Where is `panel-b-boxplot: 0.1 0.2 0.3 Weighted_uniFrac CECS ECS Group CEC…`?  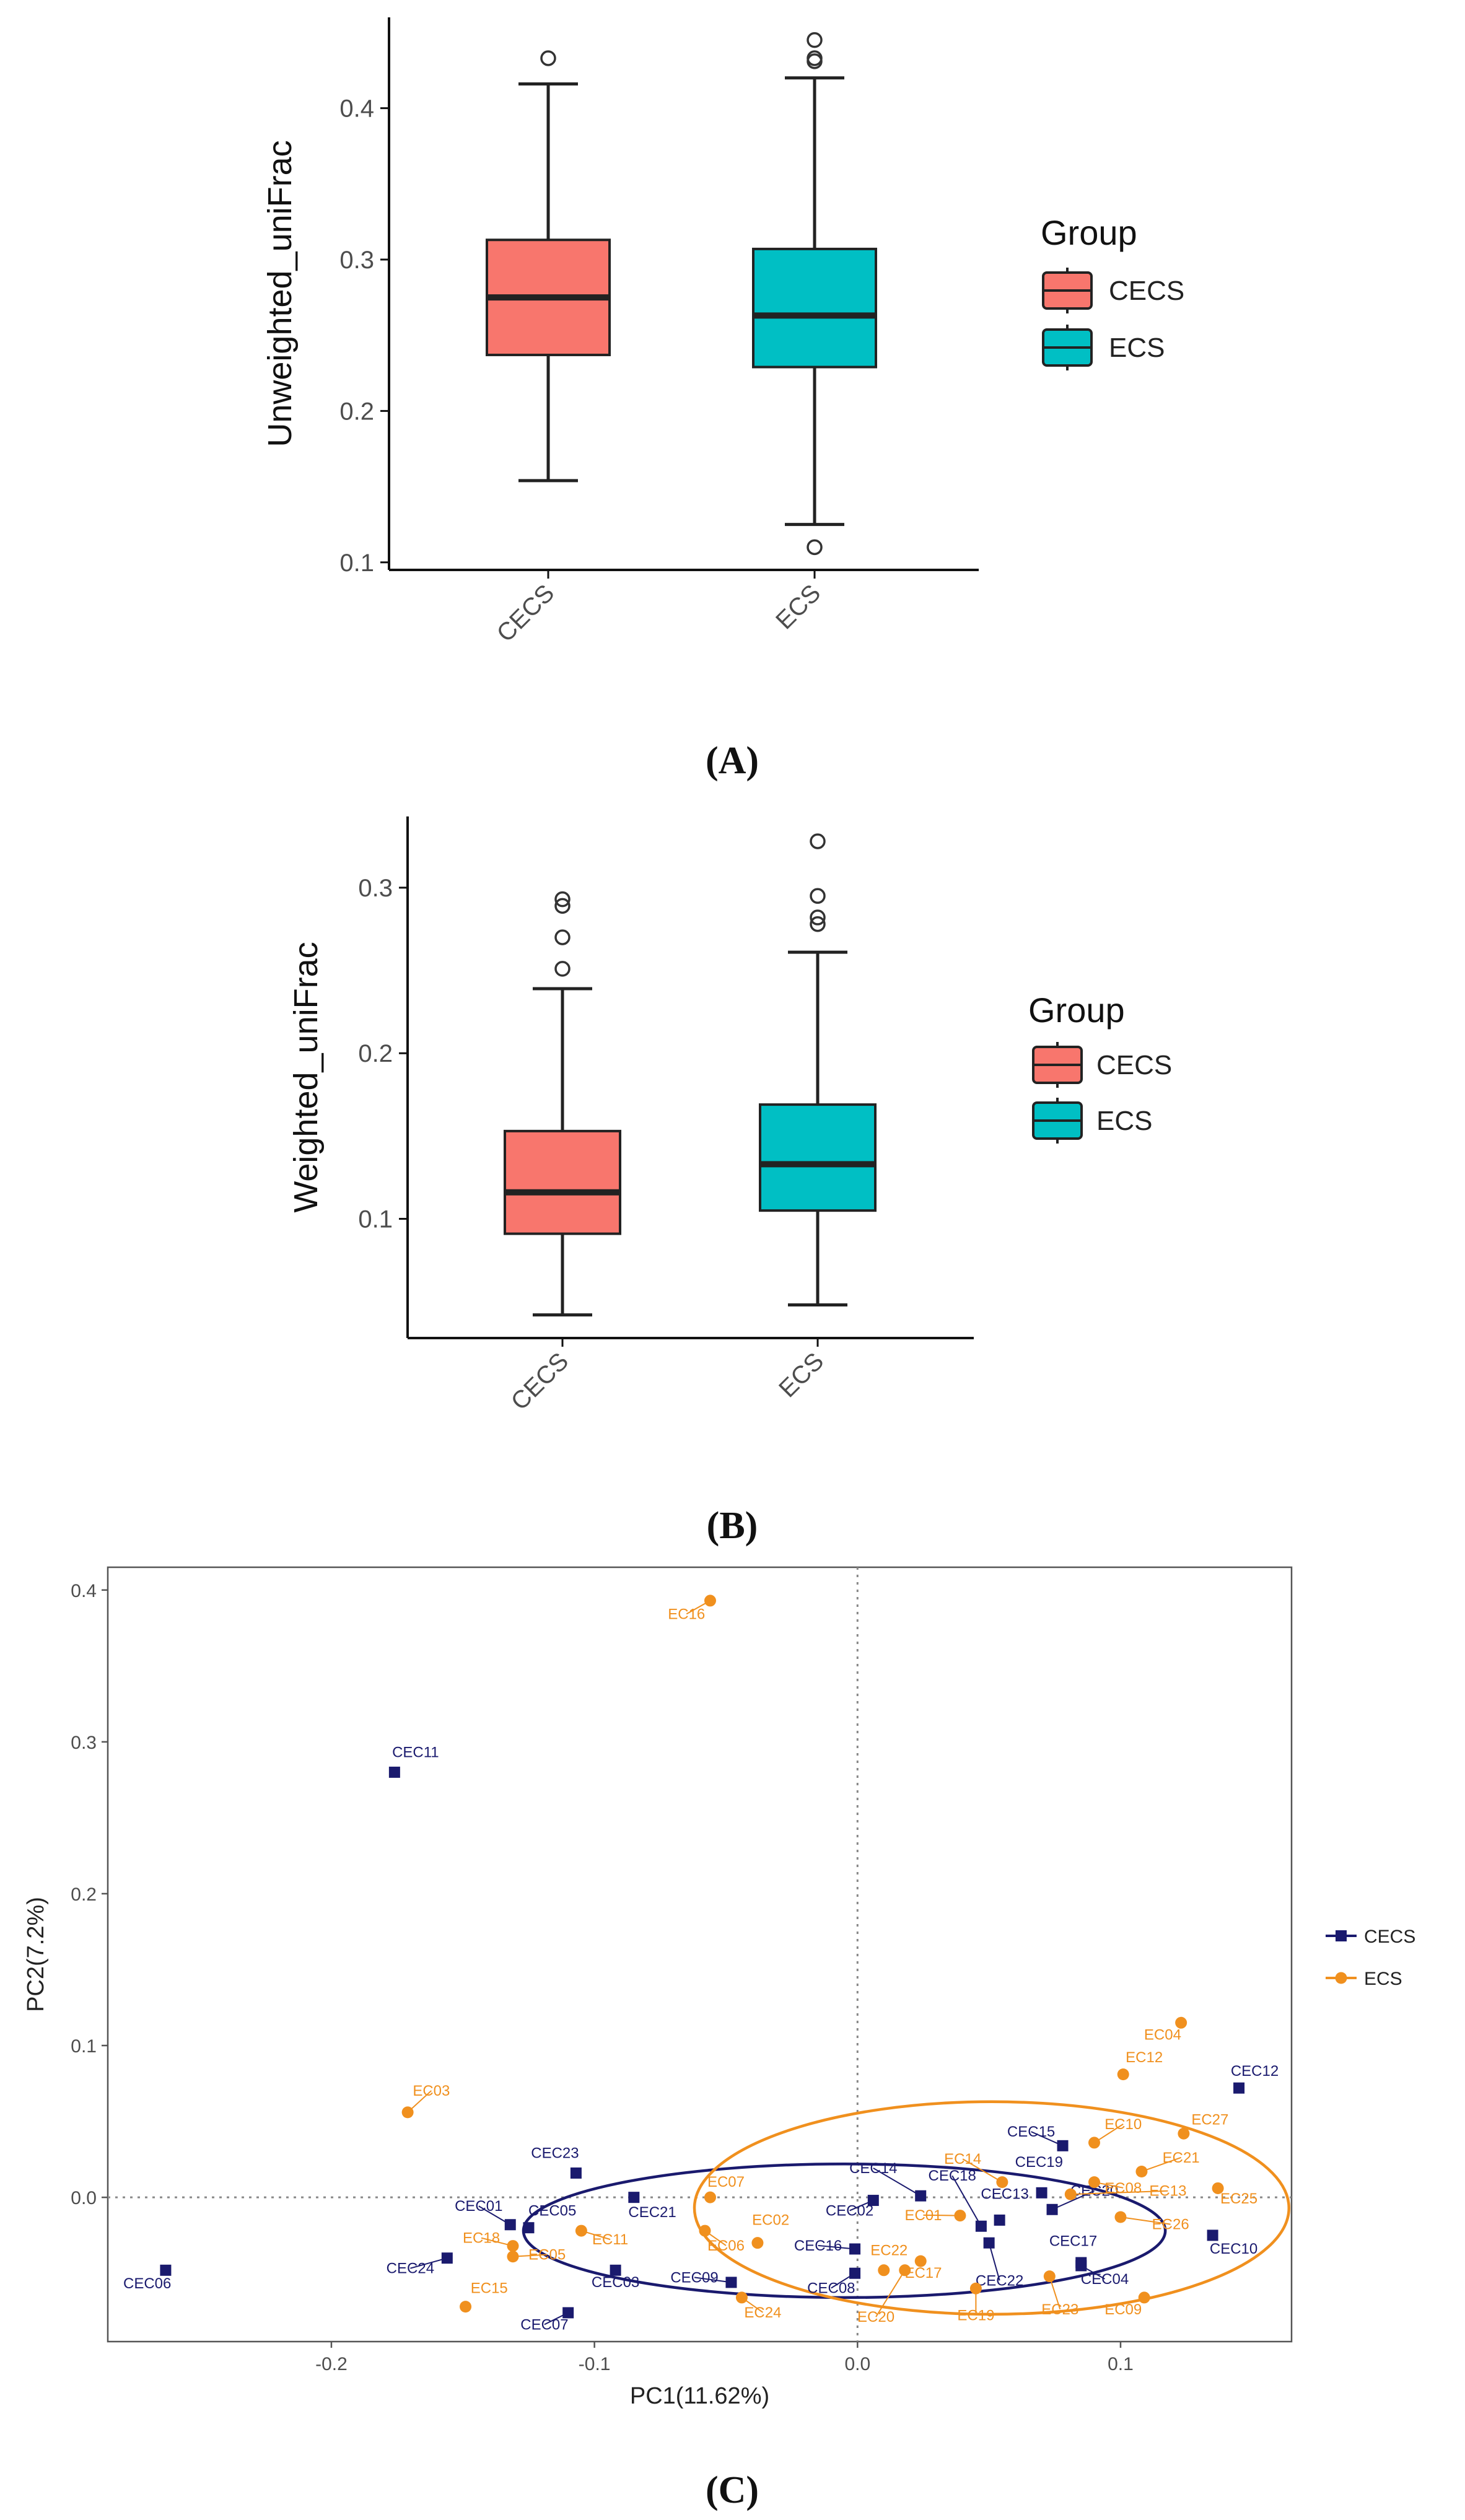 panel-b-boxplot: 0.1 0.2 0.3 Weighted_uniFrac CECS ECS Group CEC… is located at coordinates (730, 1115).